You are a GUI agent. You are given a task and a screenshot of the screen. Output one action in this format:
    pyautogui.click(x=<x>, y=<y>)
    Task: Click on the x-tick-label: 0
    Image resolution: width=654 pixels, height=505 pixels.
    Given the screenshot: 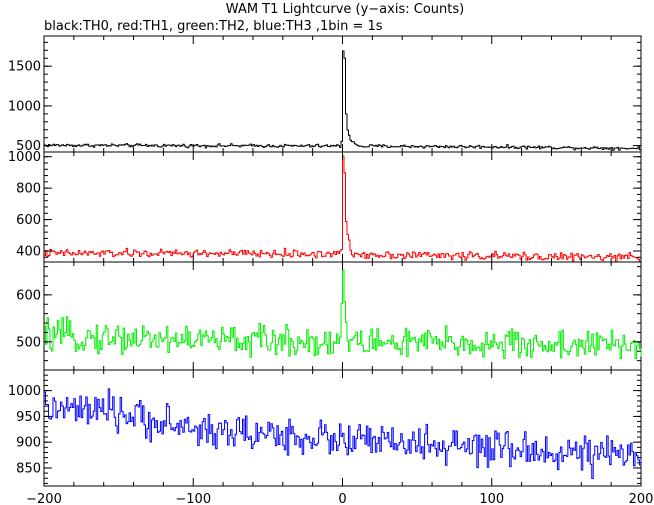 What is the action you would take?
    pyautogui.click(x=342, y=498)
    